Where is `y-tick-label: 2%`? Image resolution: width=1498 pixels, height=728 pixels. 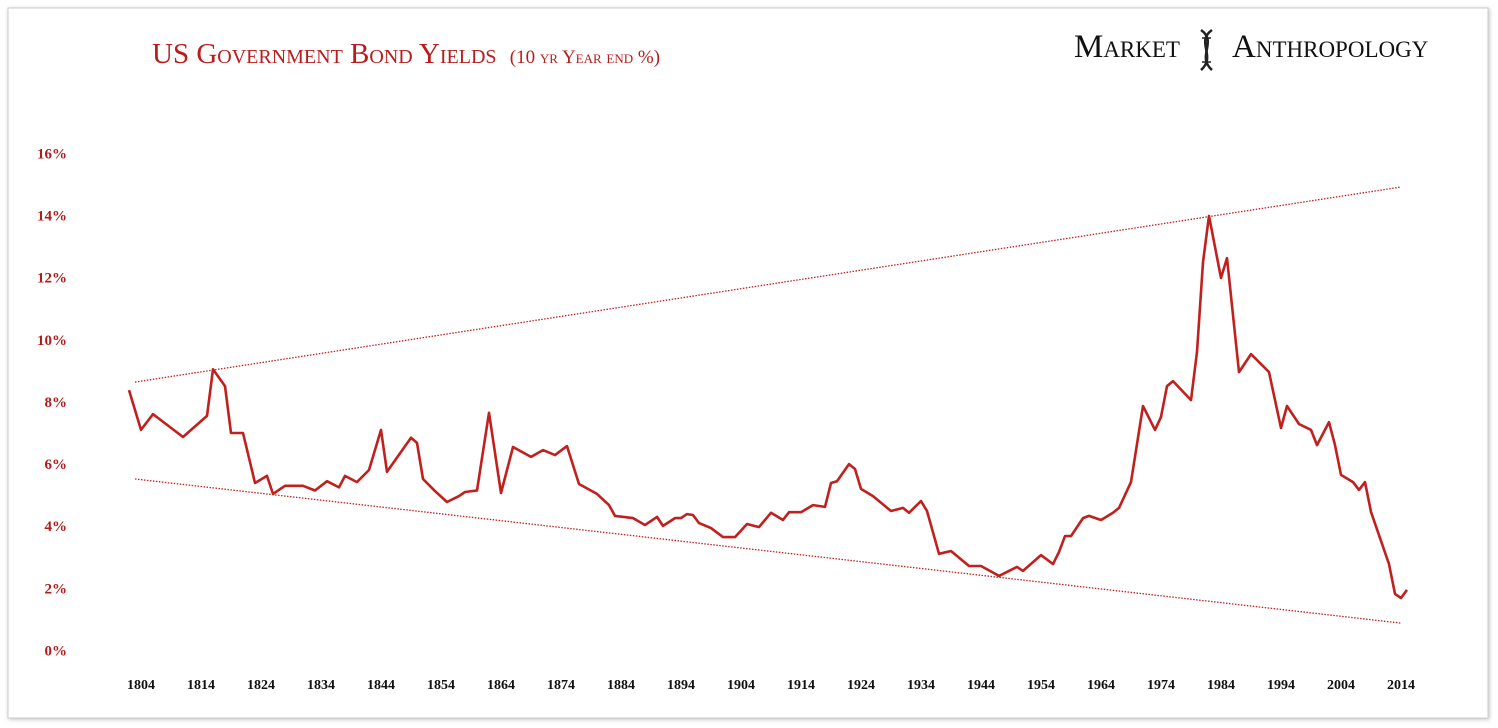 y-tick-label: 2% is located at coordinates (56, 589).